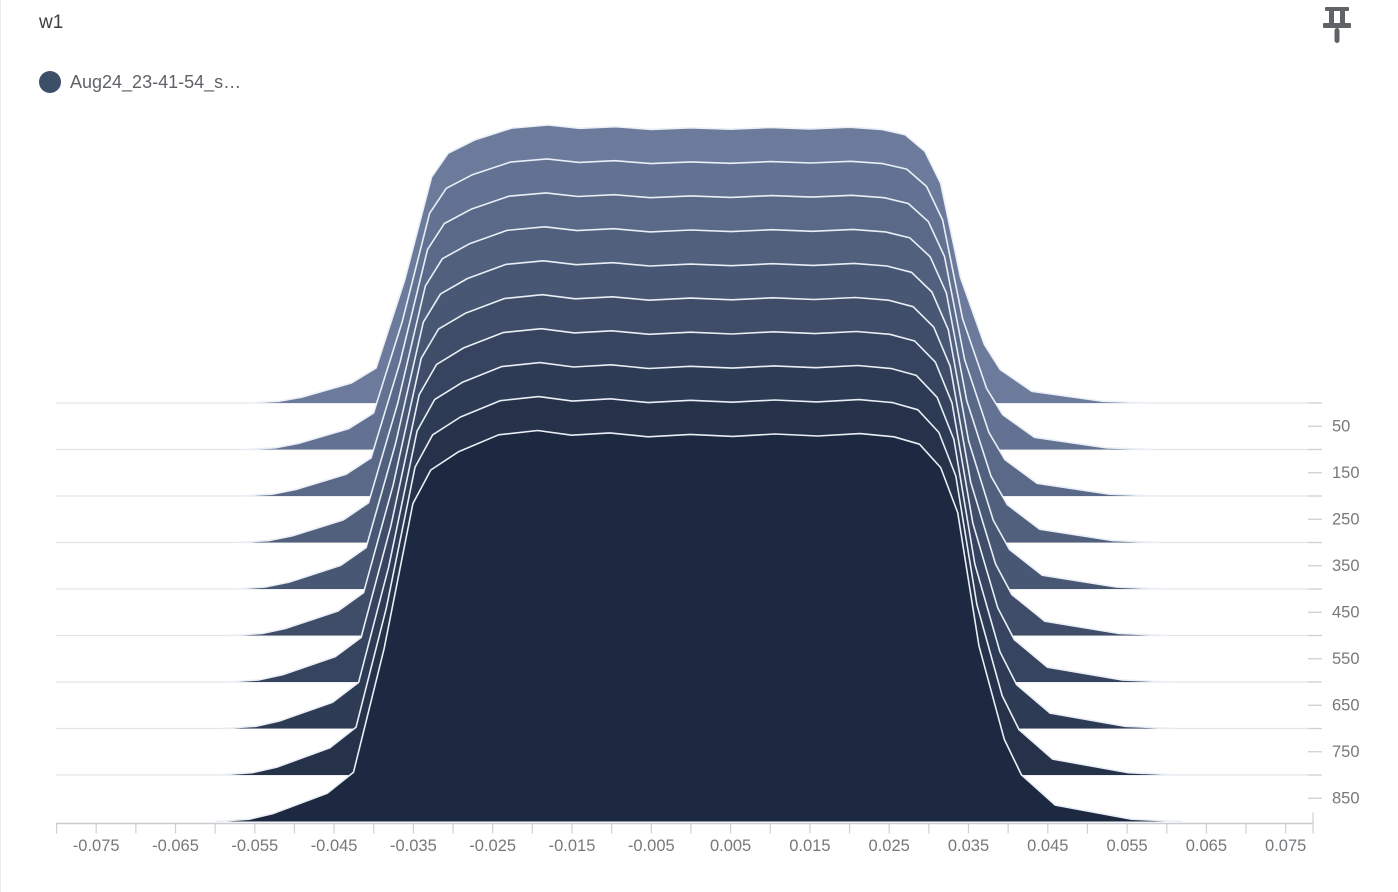  What do you see at coordinates (50, 82) in the screenshot?
I see `legend-swatch` at bounding box center [50, 82].